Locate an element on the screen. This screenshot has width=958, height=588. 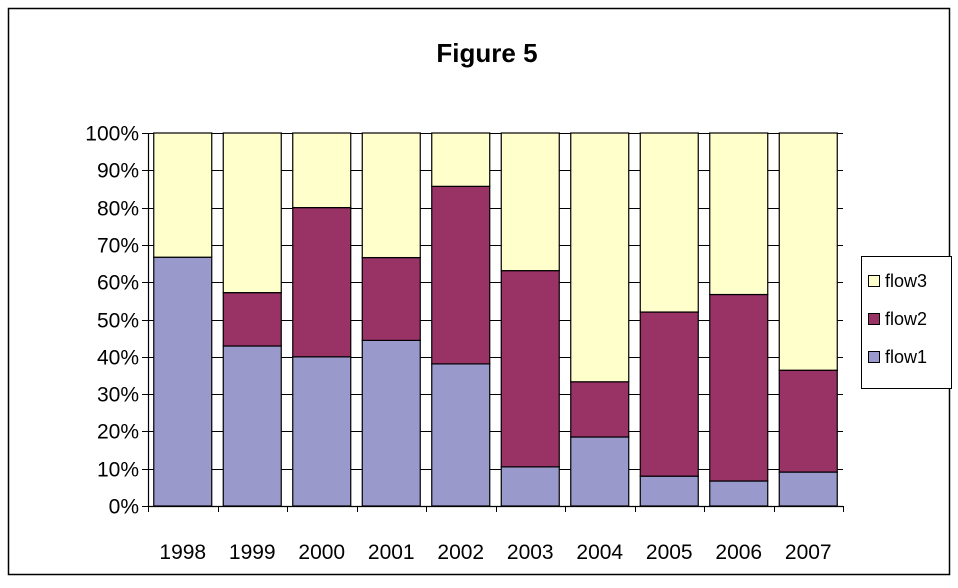
bar-flow1-2001 is located at coordinates (391, 423).